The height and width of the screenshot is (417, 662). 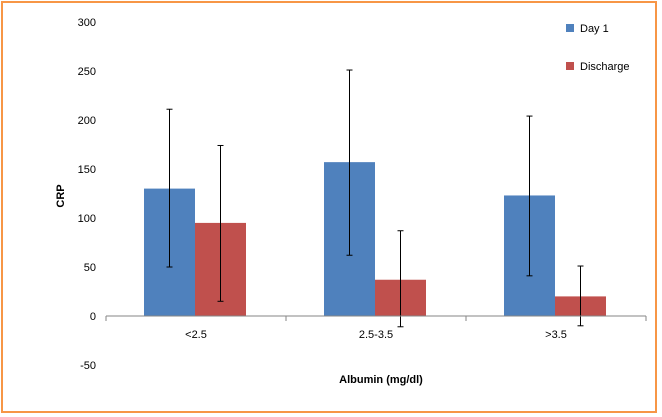 What do you see at coordinates (61, 195) in the screenshot?
I see `y-axis-title: CRP` at bounding box center [61, 195].